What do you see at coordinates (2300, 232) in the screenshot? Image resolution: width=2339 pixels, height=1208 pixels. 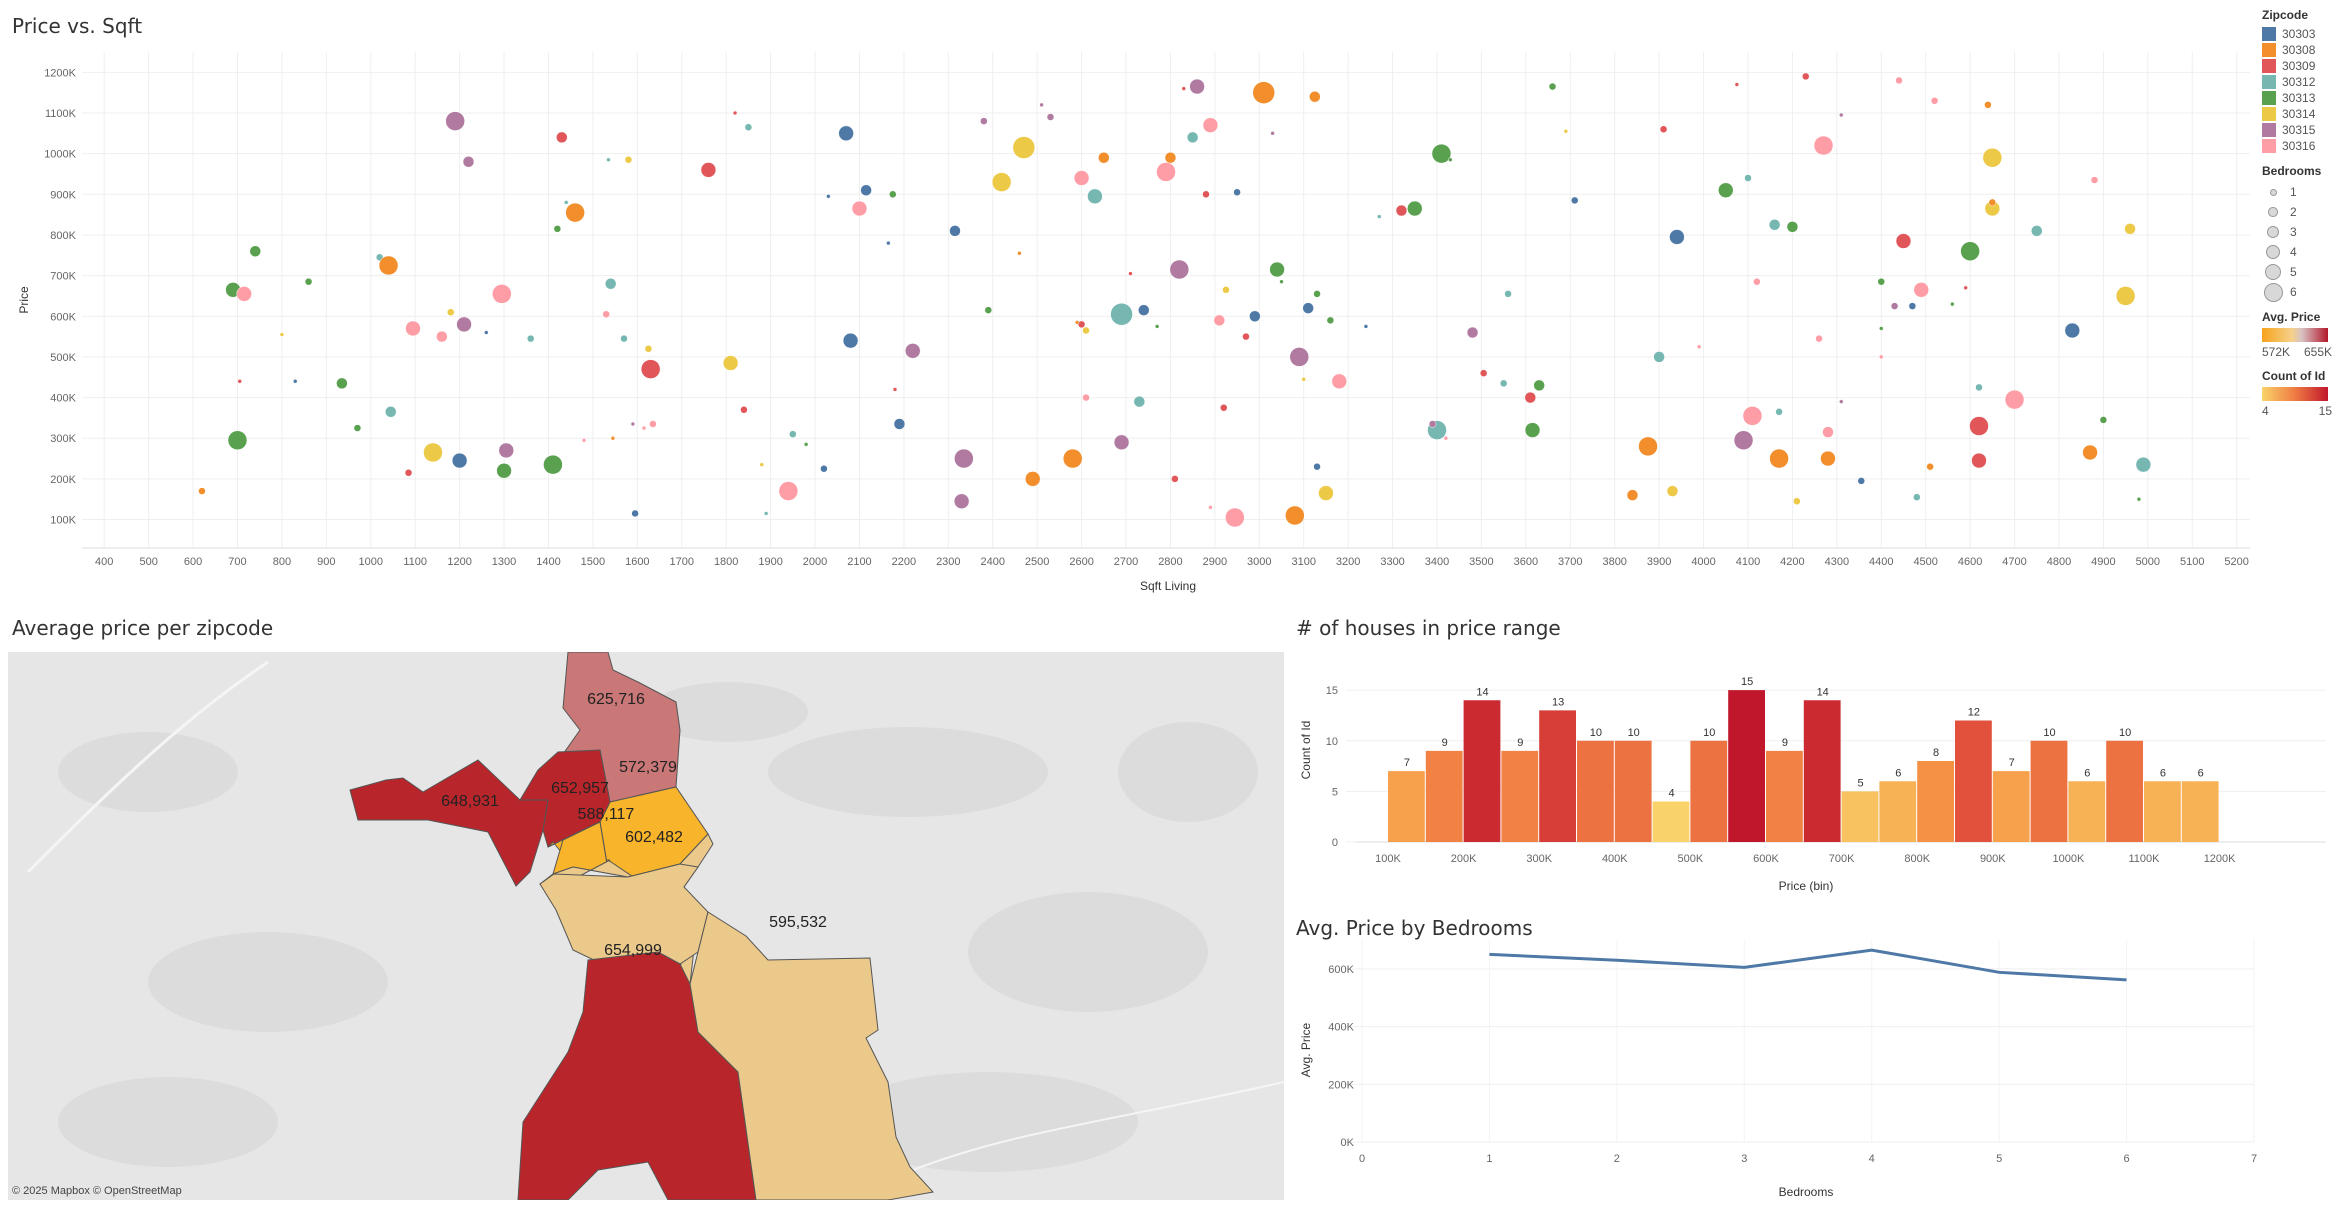 I see `bedrooms-legend-item: 3` at bounding box center [2300, 232].